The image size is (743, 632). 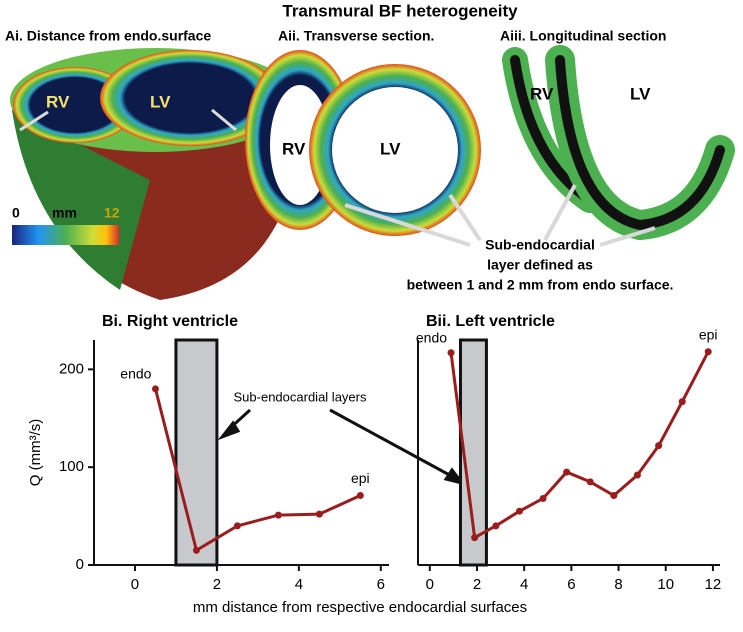 What do you see at coordinates (16, 213) in the screenshot?
I see `colorbar-label: 0` at bounding box center [16, 213].